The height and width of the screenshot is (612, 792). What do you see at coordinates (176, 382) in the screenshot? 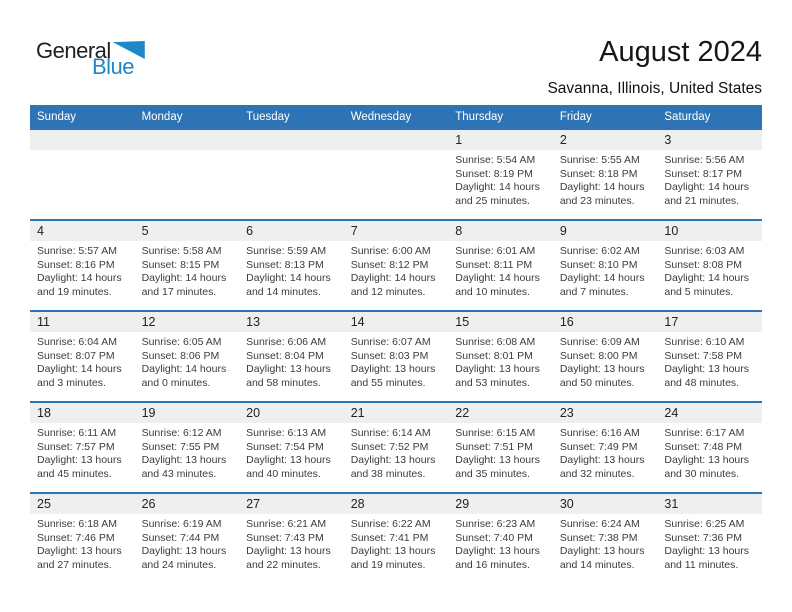
I see `day-info-line-daylight_b: and 0 minutes.` at bounding box center [176, 382].